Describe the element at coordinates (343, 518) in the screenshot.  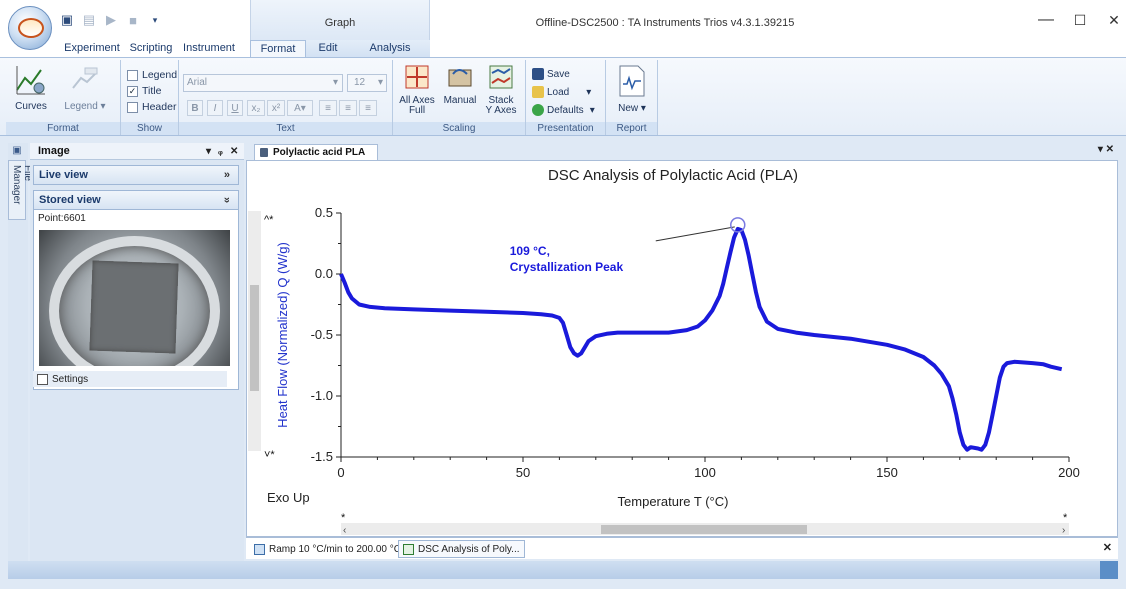
I see `x-expand-left-icon: *` at that location.